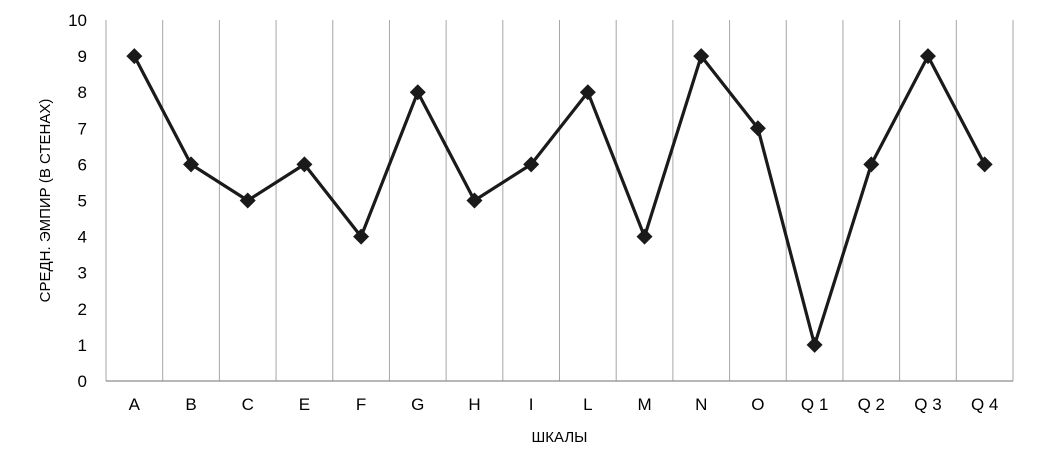  What do you see at coordinates (814, 404) in the screenshot?
I see `x-tick-label: Q 1` at bounding box center [814, 404].